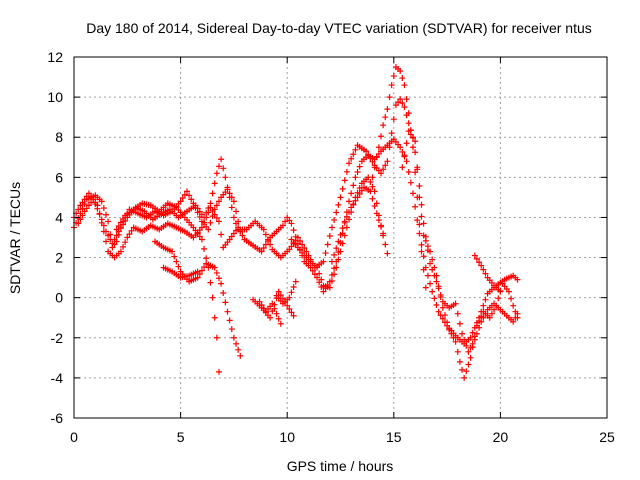 The image size is (640, 480). Describe the element at coordinates (59, 258) in the screenshot. I see `y-tick-label: 2` at that location.